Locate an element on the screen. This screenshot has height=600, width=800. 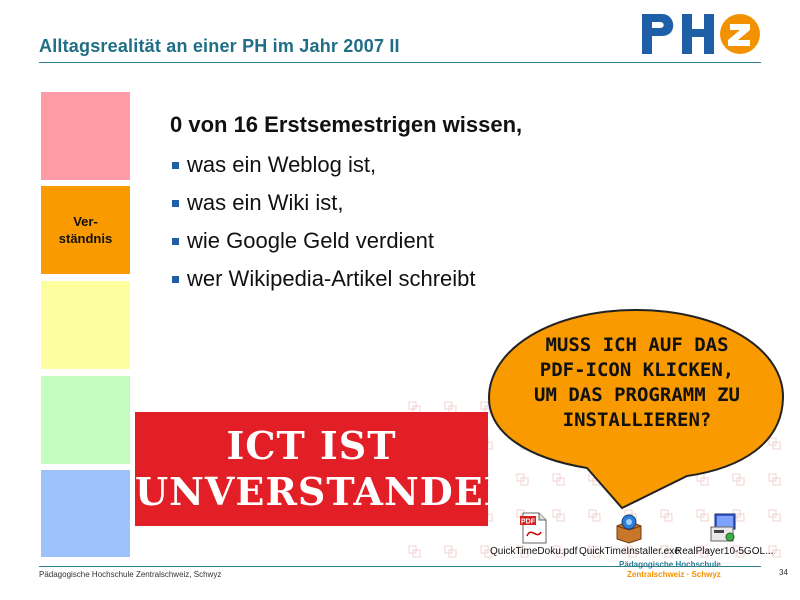
list-item-text: was ein Weblog ist, is located at coordinates (282, 164).